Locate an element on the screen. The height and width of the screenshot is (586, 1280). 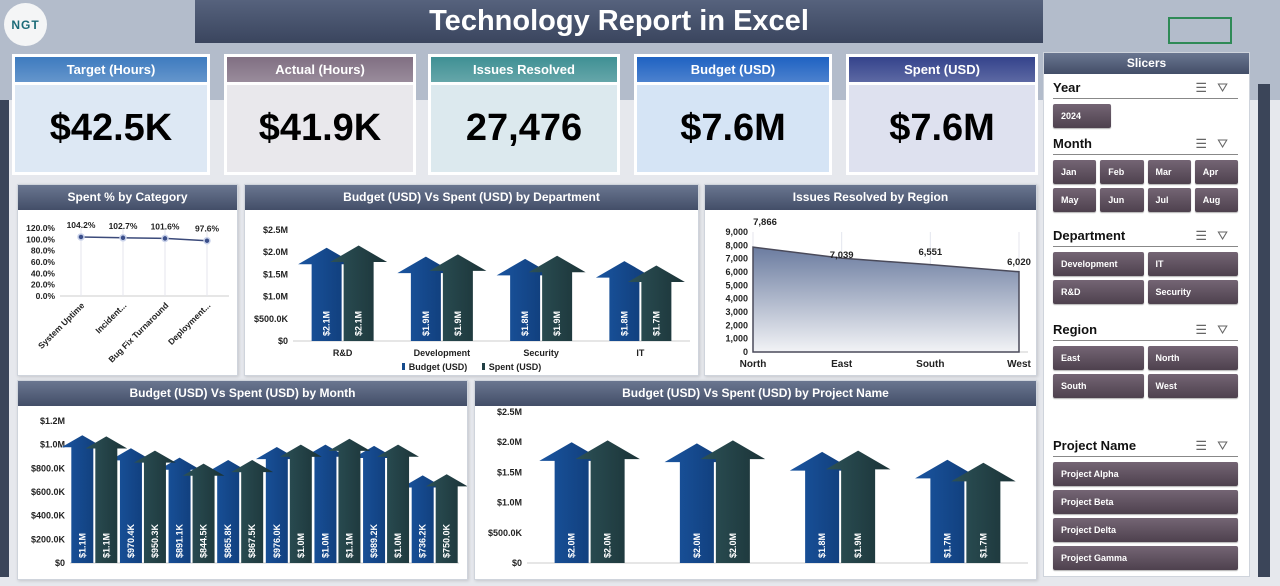
y-tick-label: 8,000 is located at coordinates (736, 245).